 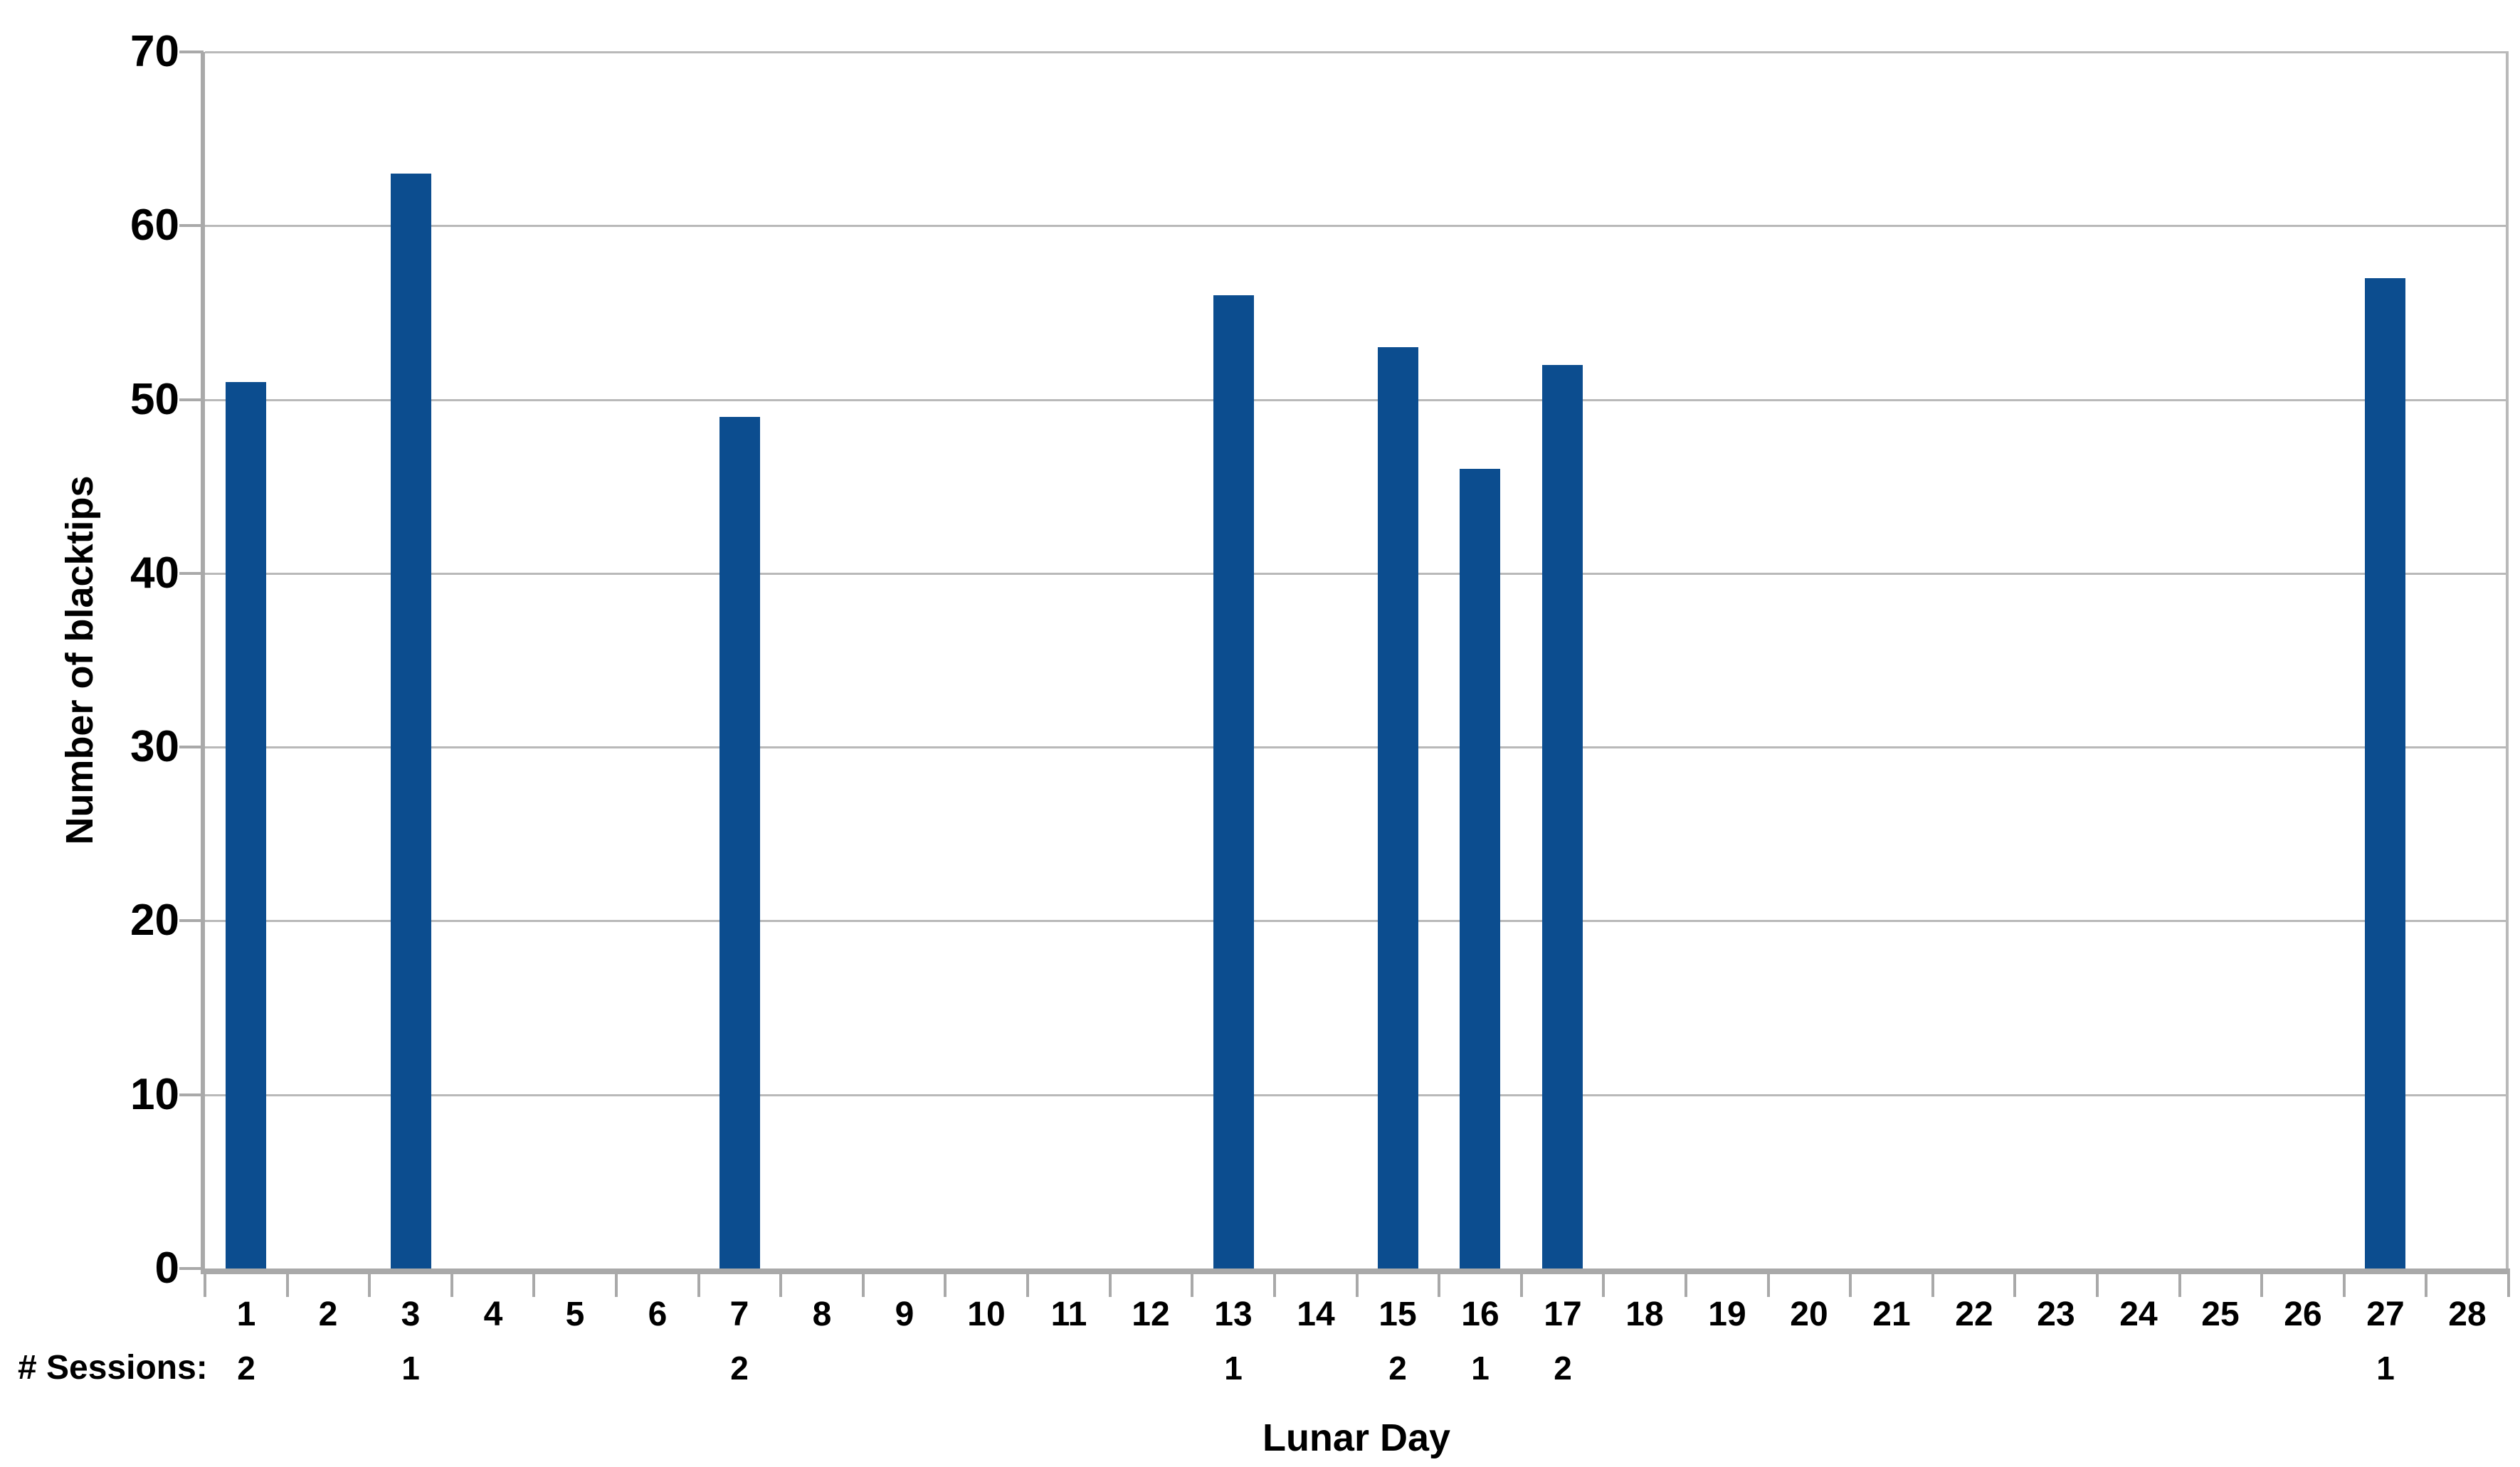 What do you see at coordinates (154, 573) in the screenshot?
I see `y-tick-label-40: 40` at bounding box center [154, 573].